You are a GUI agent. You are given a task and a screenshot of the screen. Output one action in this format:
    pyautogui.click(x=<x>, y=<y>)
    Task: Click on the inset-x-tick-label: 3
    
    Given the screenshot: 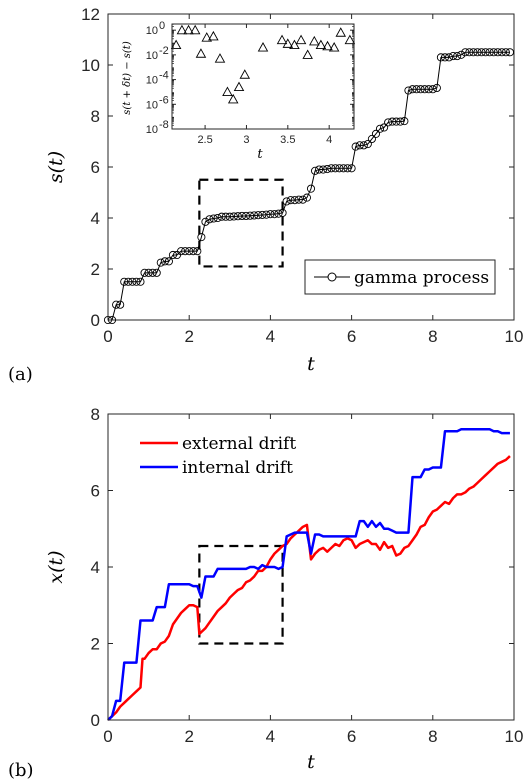 What is the action you would take?
    pyautogui.click(x=246, y=140)
    